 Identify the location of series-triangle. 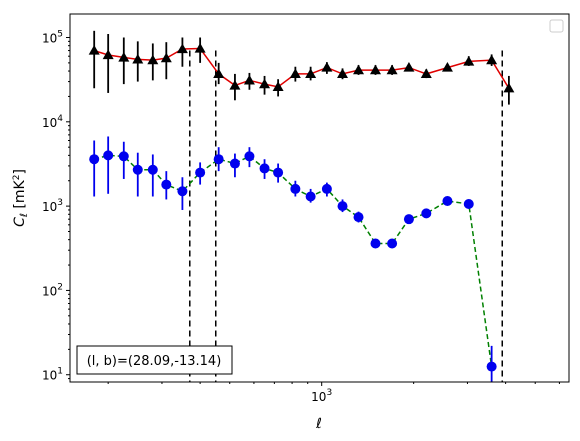
(301, 67).